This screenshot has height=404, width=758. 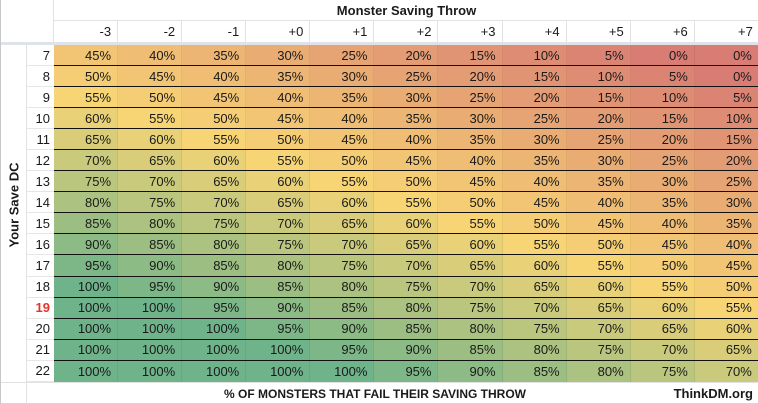 I want to click on save-dc-label: 12, so click(x=40, y=161).